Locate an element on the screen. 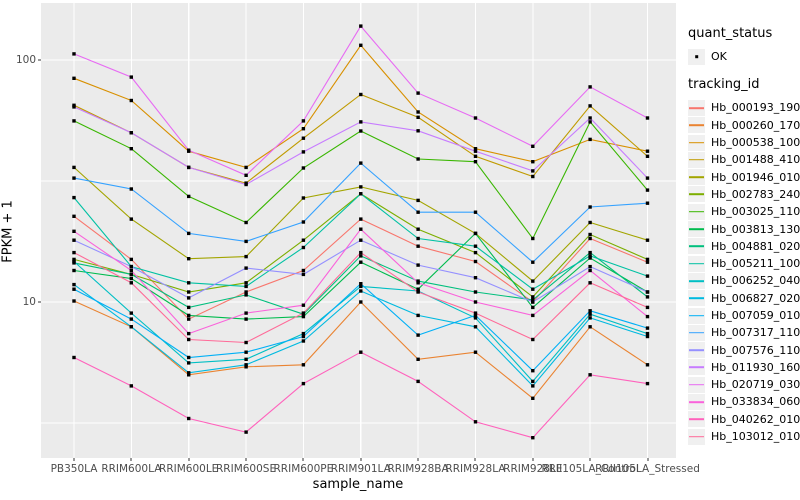 This screenshot has height=500, width=800. legend-item-Hb_004881_020: Hb_004881_020 is located at coordinates (744, 246).